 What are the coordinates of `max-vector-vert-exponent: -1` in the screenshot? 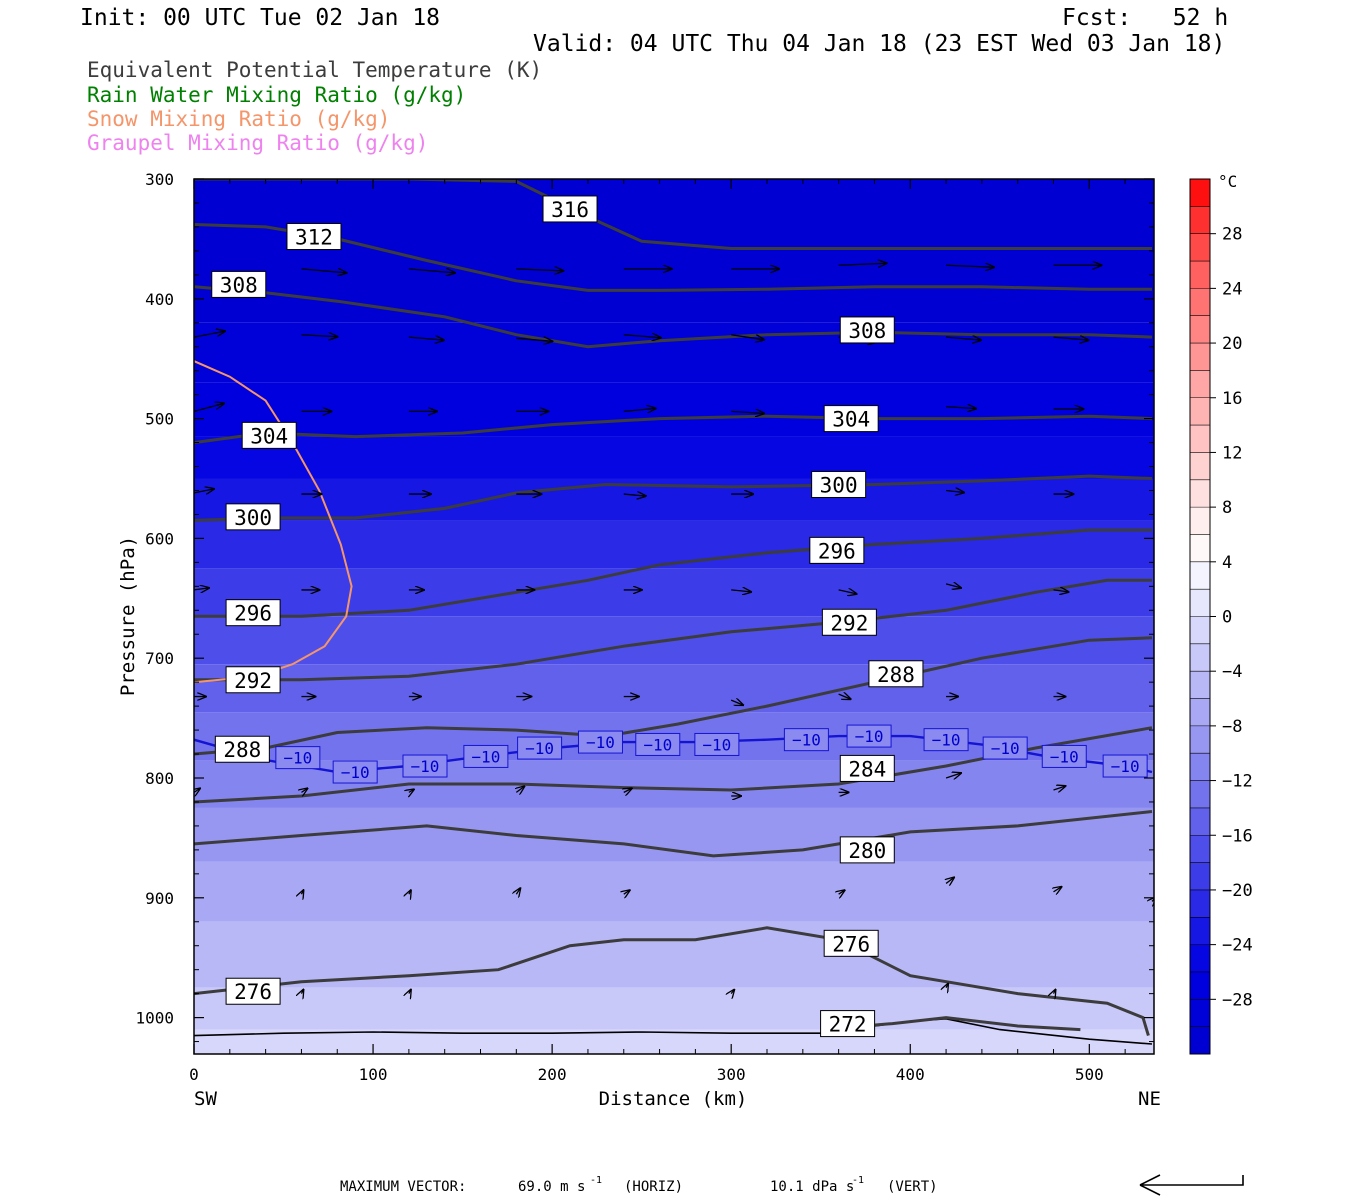 It's located at (858, 1180).